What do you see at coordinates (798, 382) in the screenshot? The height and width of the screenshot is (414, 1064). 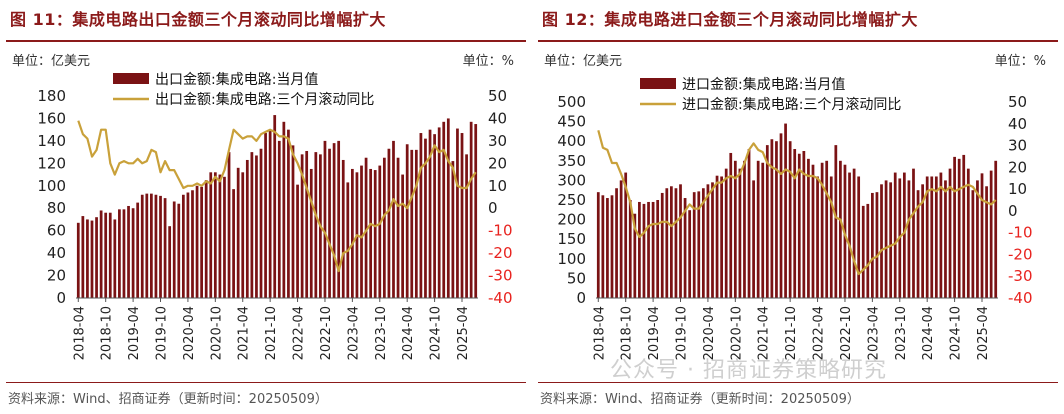 I see `source-rule` at bounding box center [798, 382].